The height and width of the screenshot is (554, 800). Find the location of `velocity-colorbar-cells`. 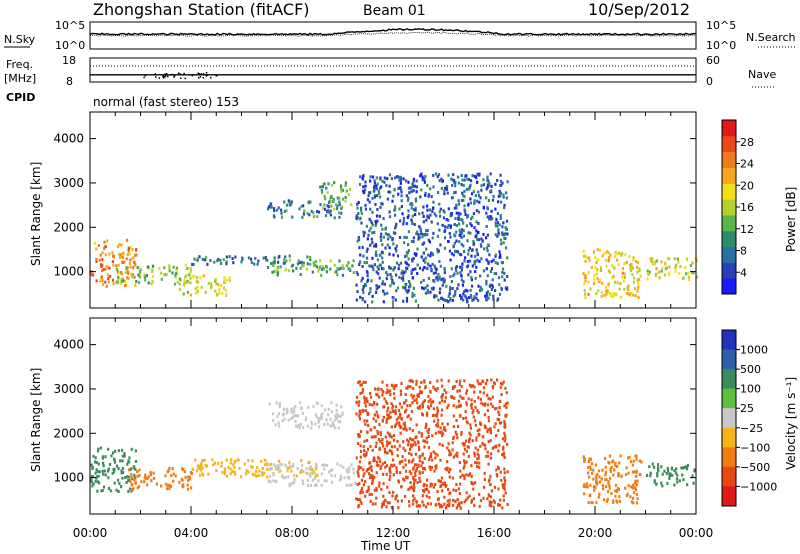

velocity-colorbar-cells is located at coordinates (729, 418).